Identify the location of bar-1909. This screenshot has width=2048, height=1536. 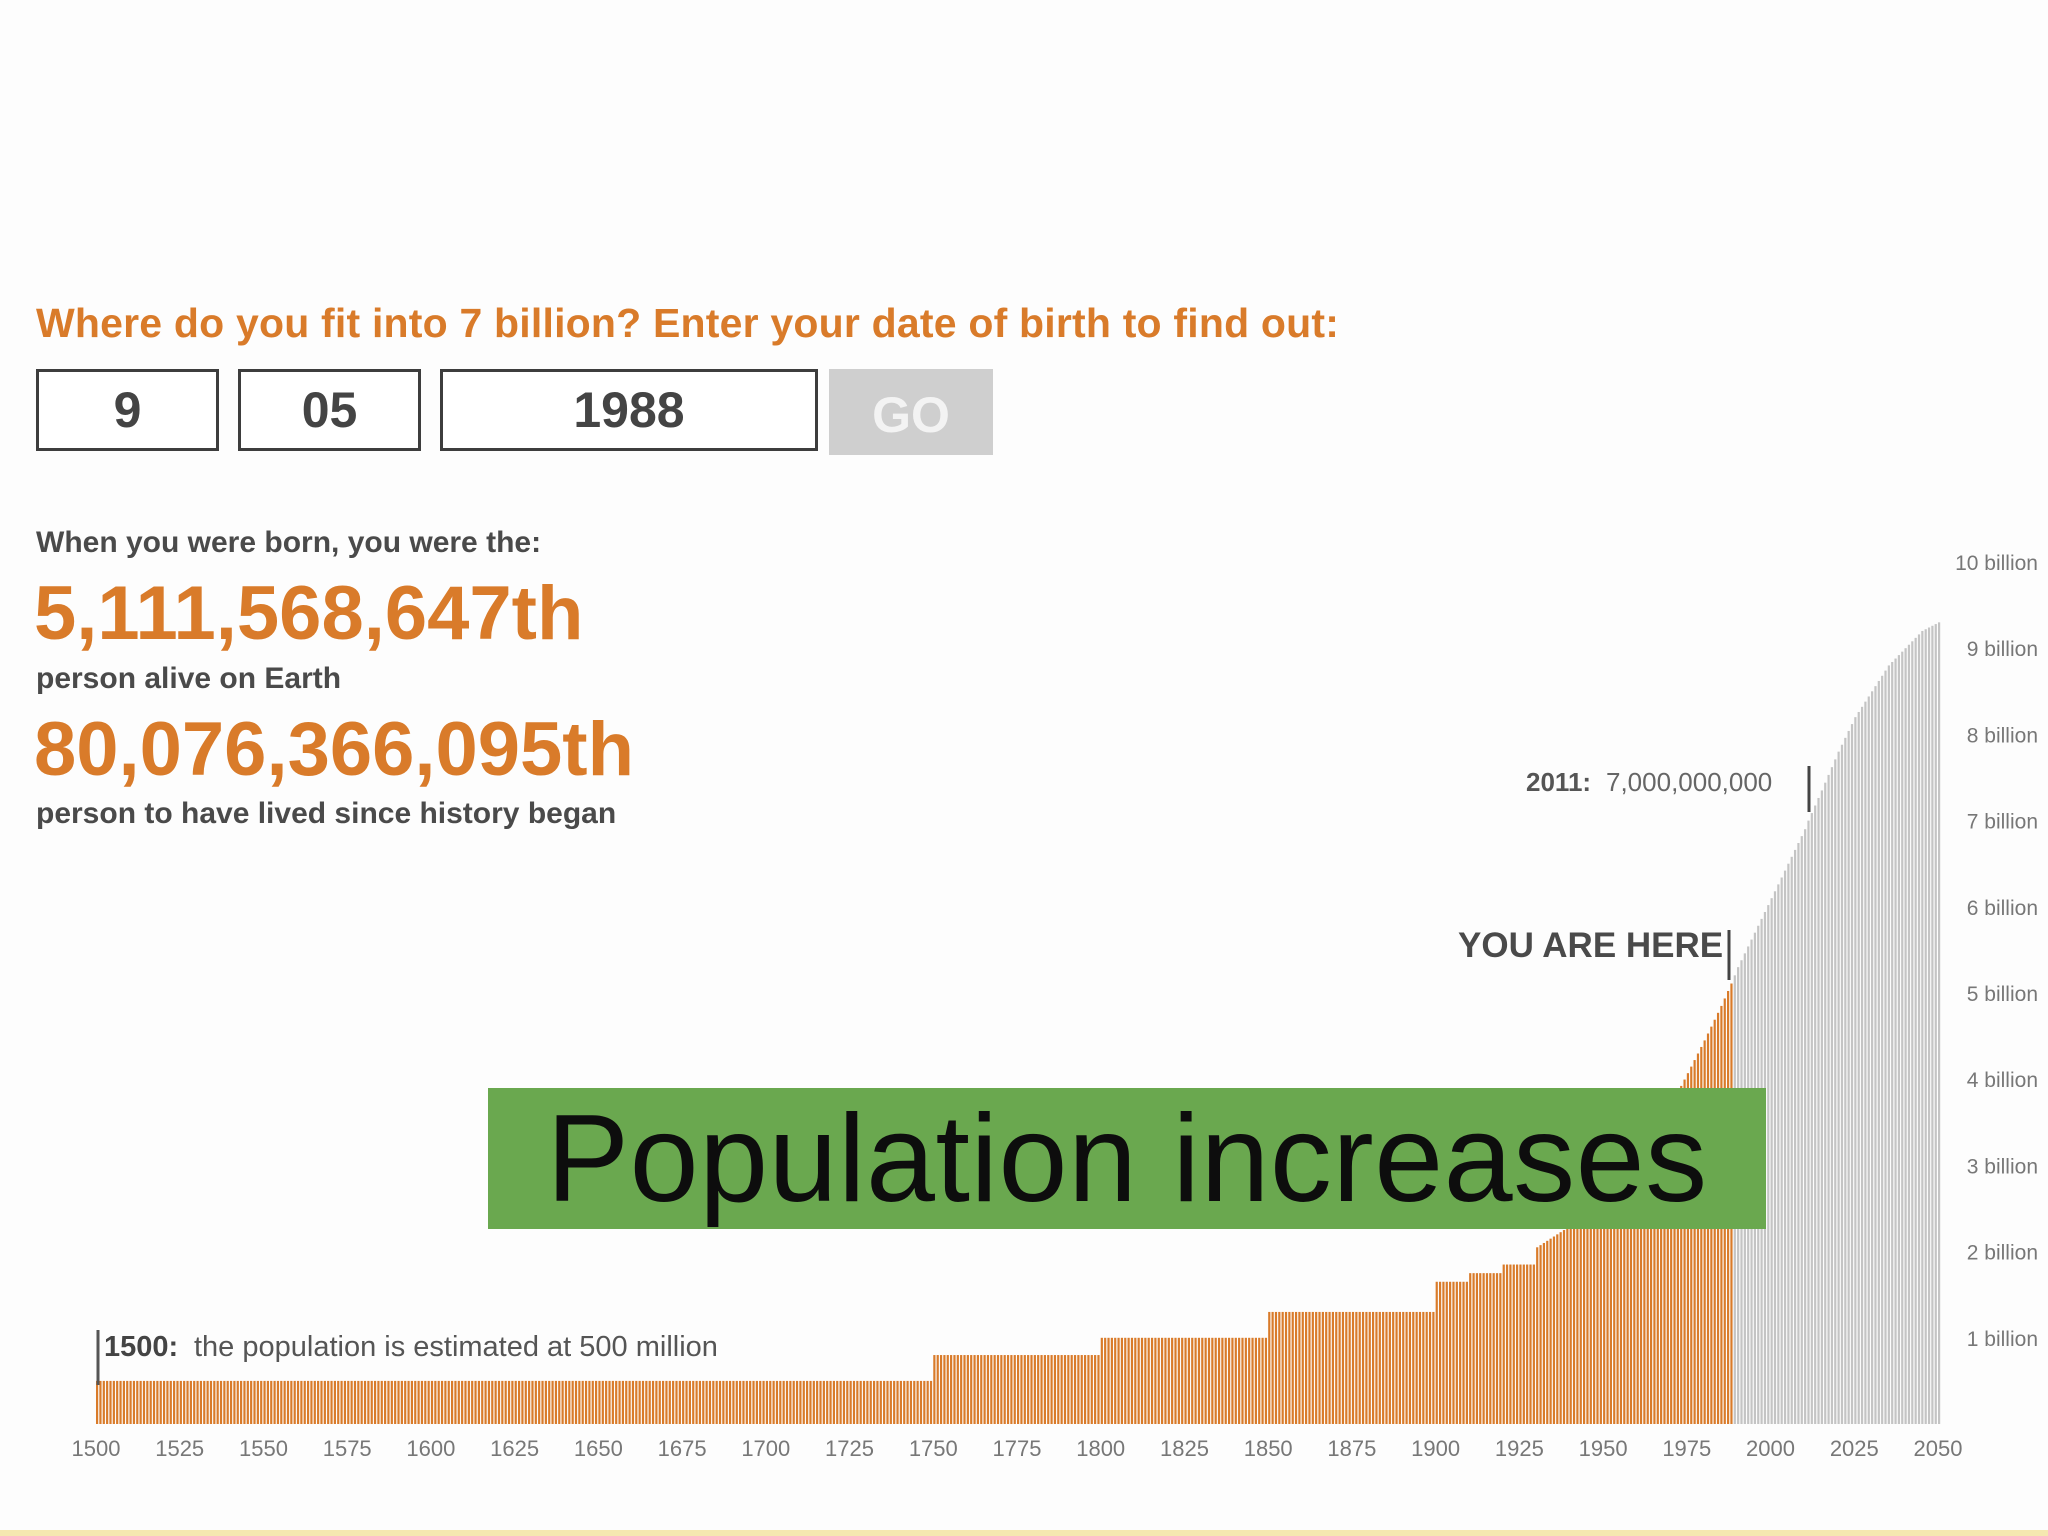
(1466, 1352).